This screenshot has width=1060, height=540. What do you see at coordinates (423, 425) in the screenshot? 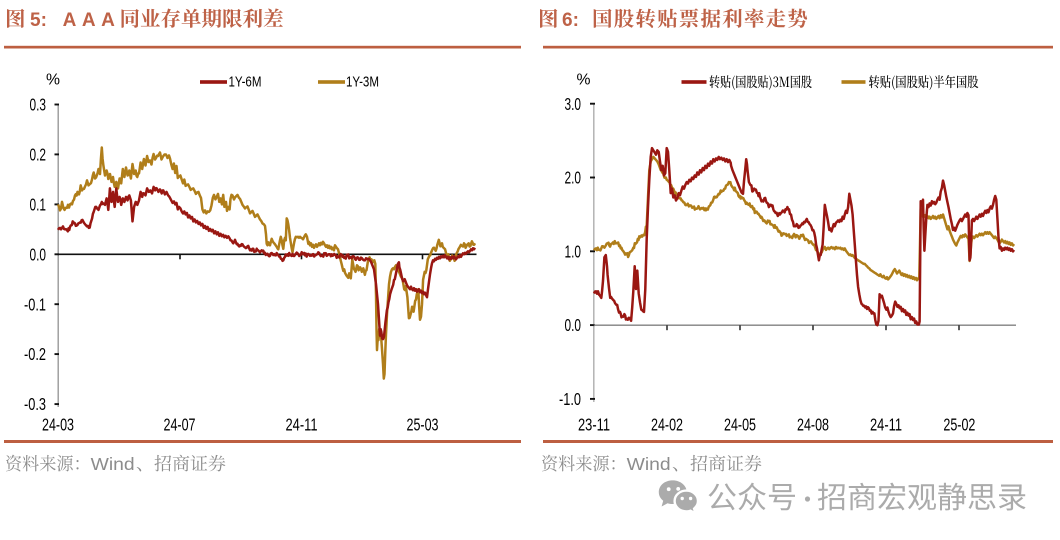
I see `svg-text: 25-03` at bounding box center [423, 425].